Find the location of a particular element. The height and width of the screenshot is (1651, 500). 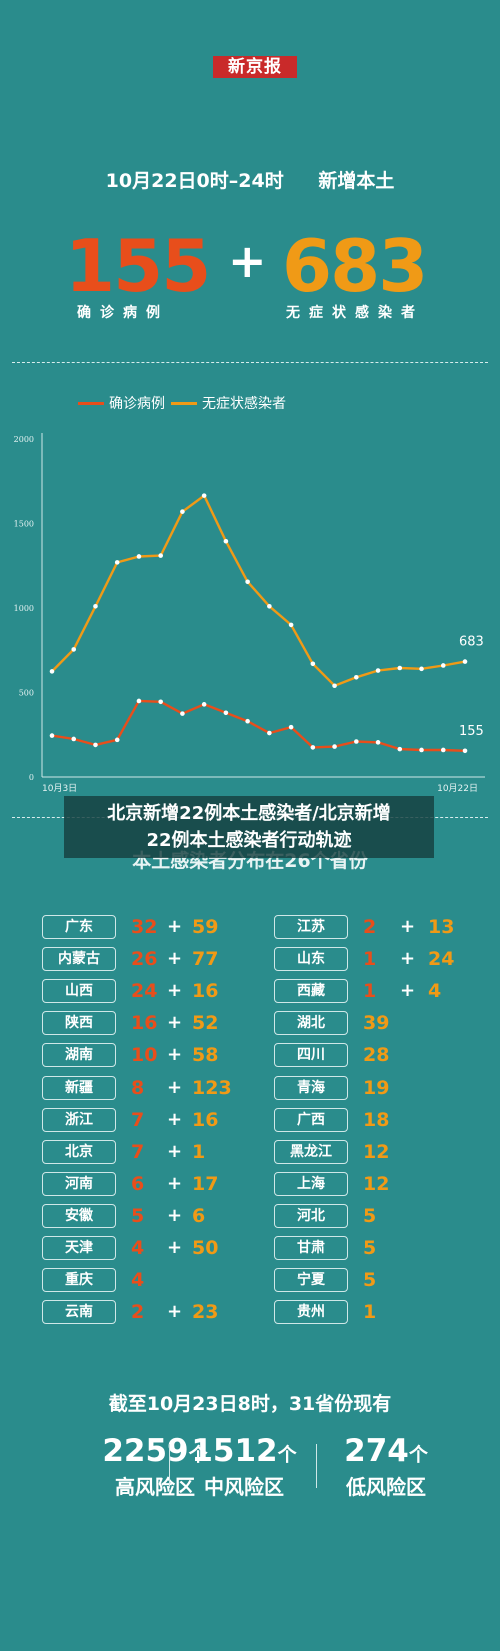

province-name: 内蒙古 is located at coordinates (79, 959).